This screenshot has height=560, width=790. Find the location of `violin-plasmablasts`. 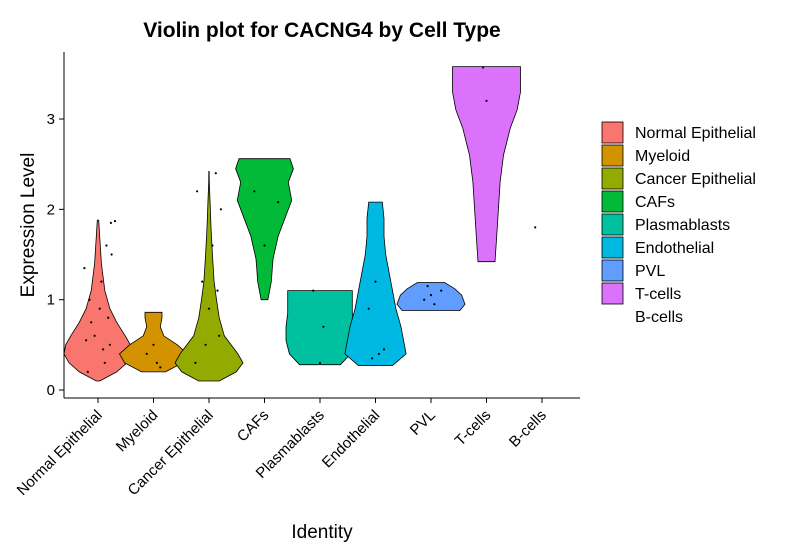

violin-plasmablasts is located at coordinates (320, 328).